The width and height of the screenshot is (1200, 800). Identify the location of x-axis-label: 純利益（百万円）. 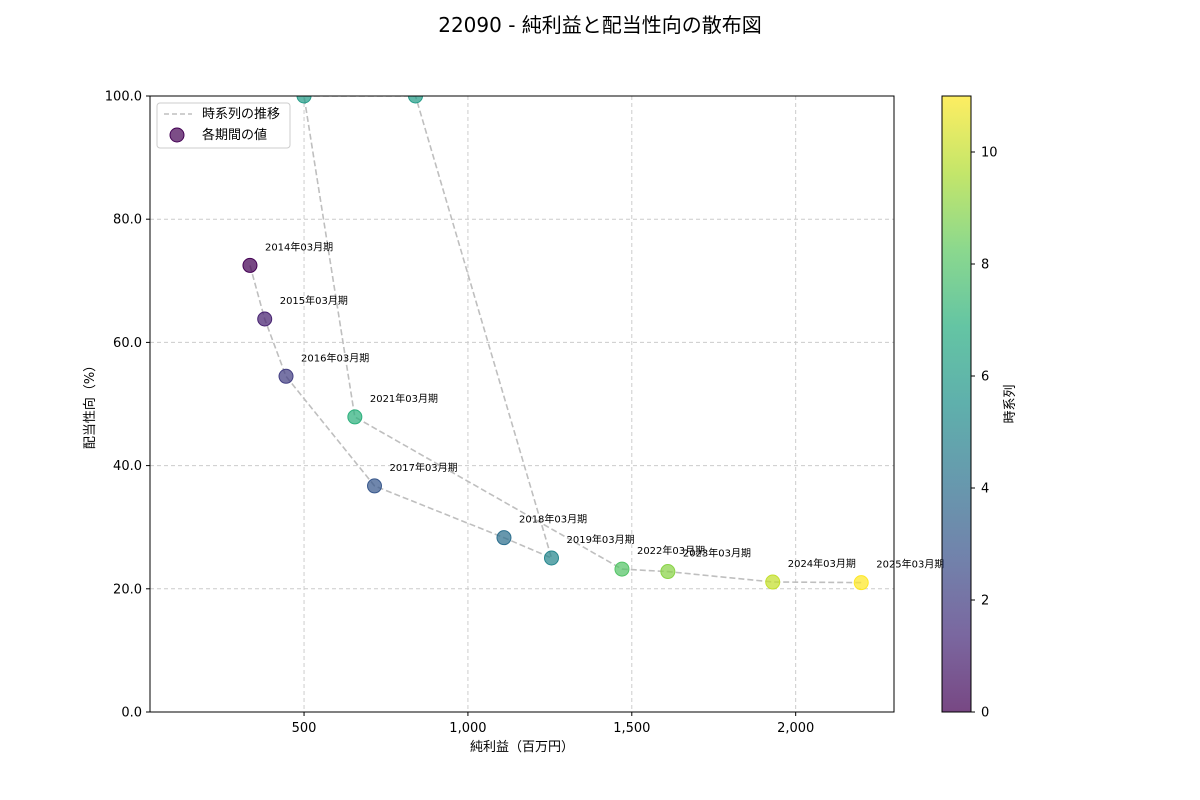
(522, 747).